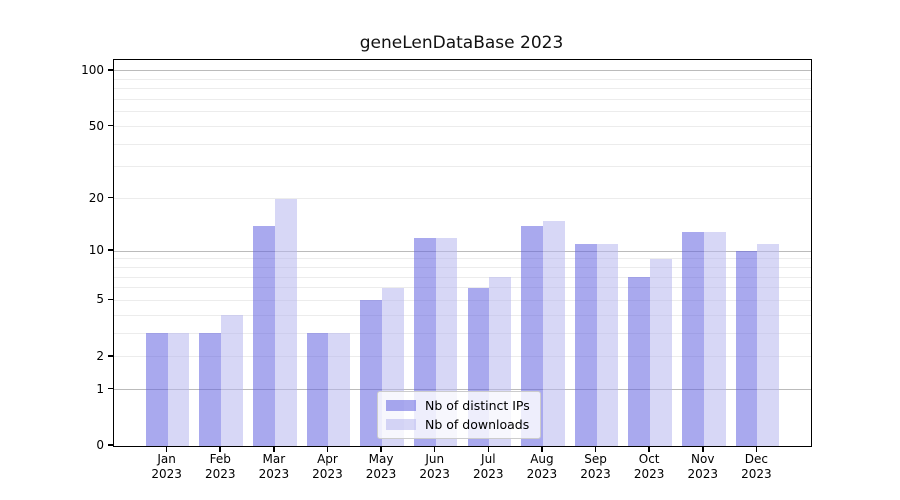  Describe the element at coordinates (542, 459) in the screenshot. I see `x-tick-month: Aug` at that location.